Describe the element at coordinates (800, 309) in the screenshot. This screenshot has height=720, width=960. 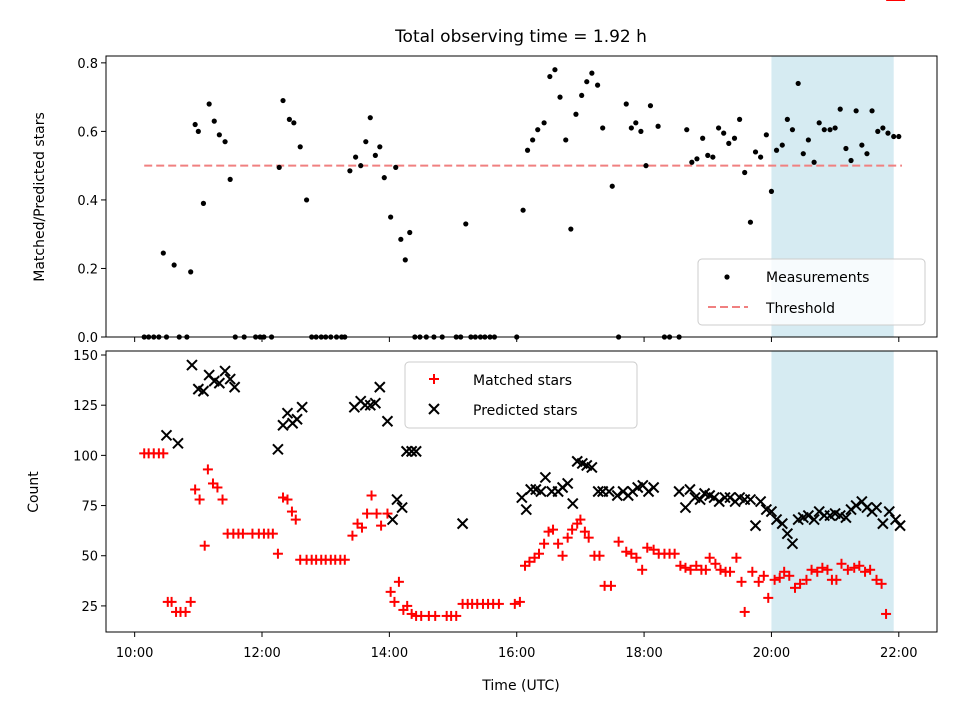
I see `legend-label-threshold: Threshold` at that location.